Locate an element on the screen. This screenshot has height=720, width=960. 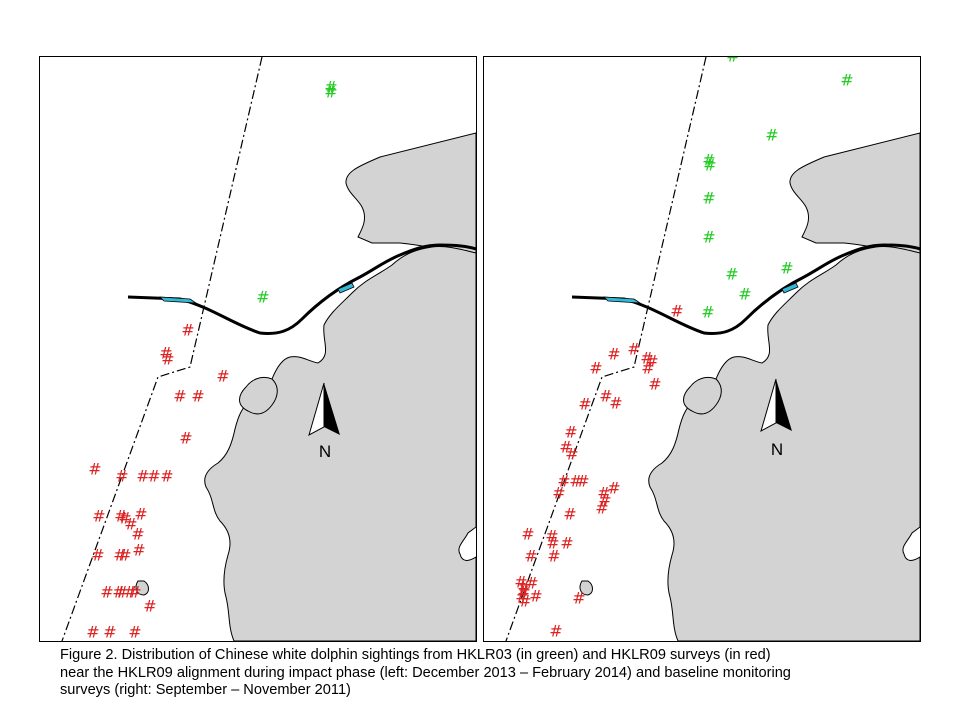
sighting-marker-red-left-22: # is located at coordinates (106, 592).